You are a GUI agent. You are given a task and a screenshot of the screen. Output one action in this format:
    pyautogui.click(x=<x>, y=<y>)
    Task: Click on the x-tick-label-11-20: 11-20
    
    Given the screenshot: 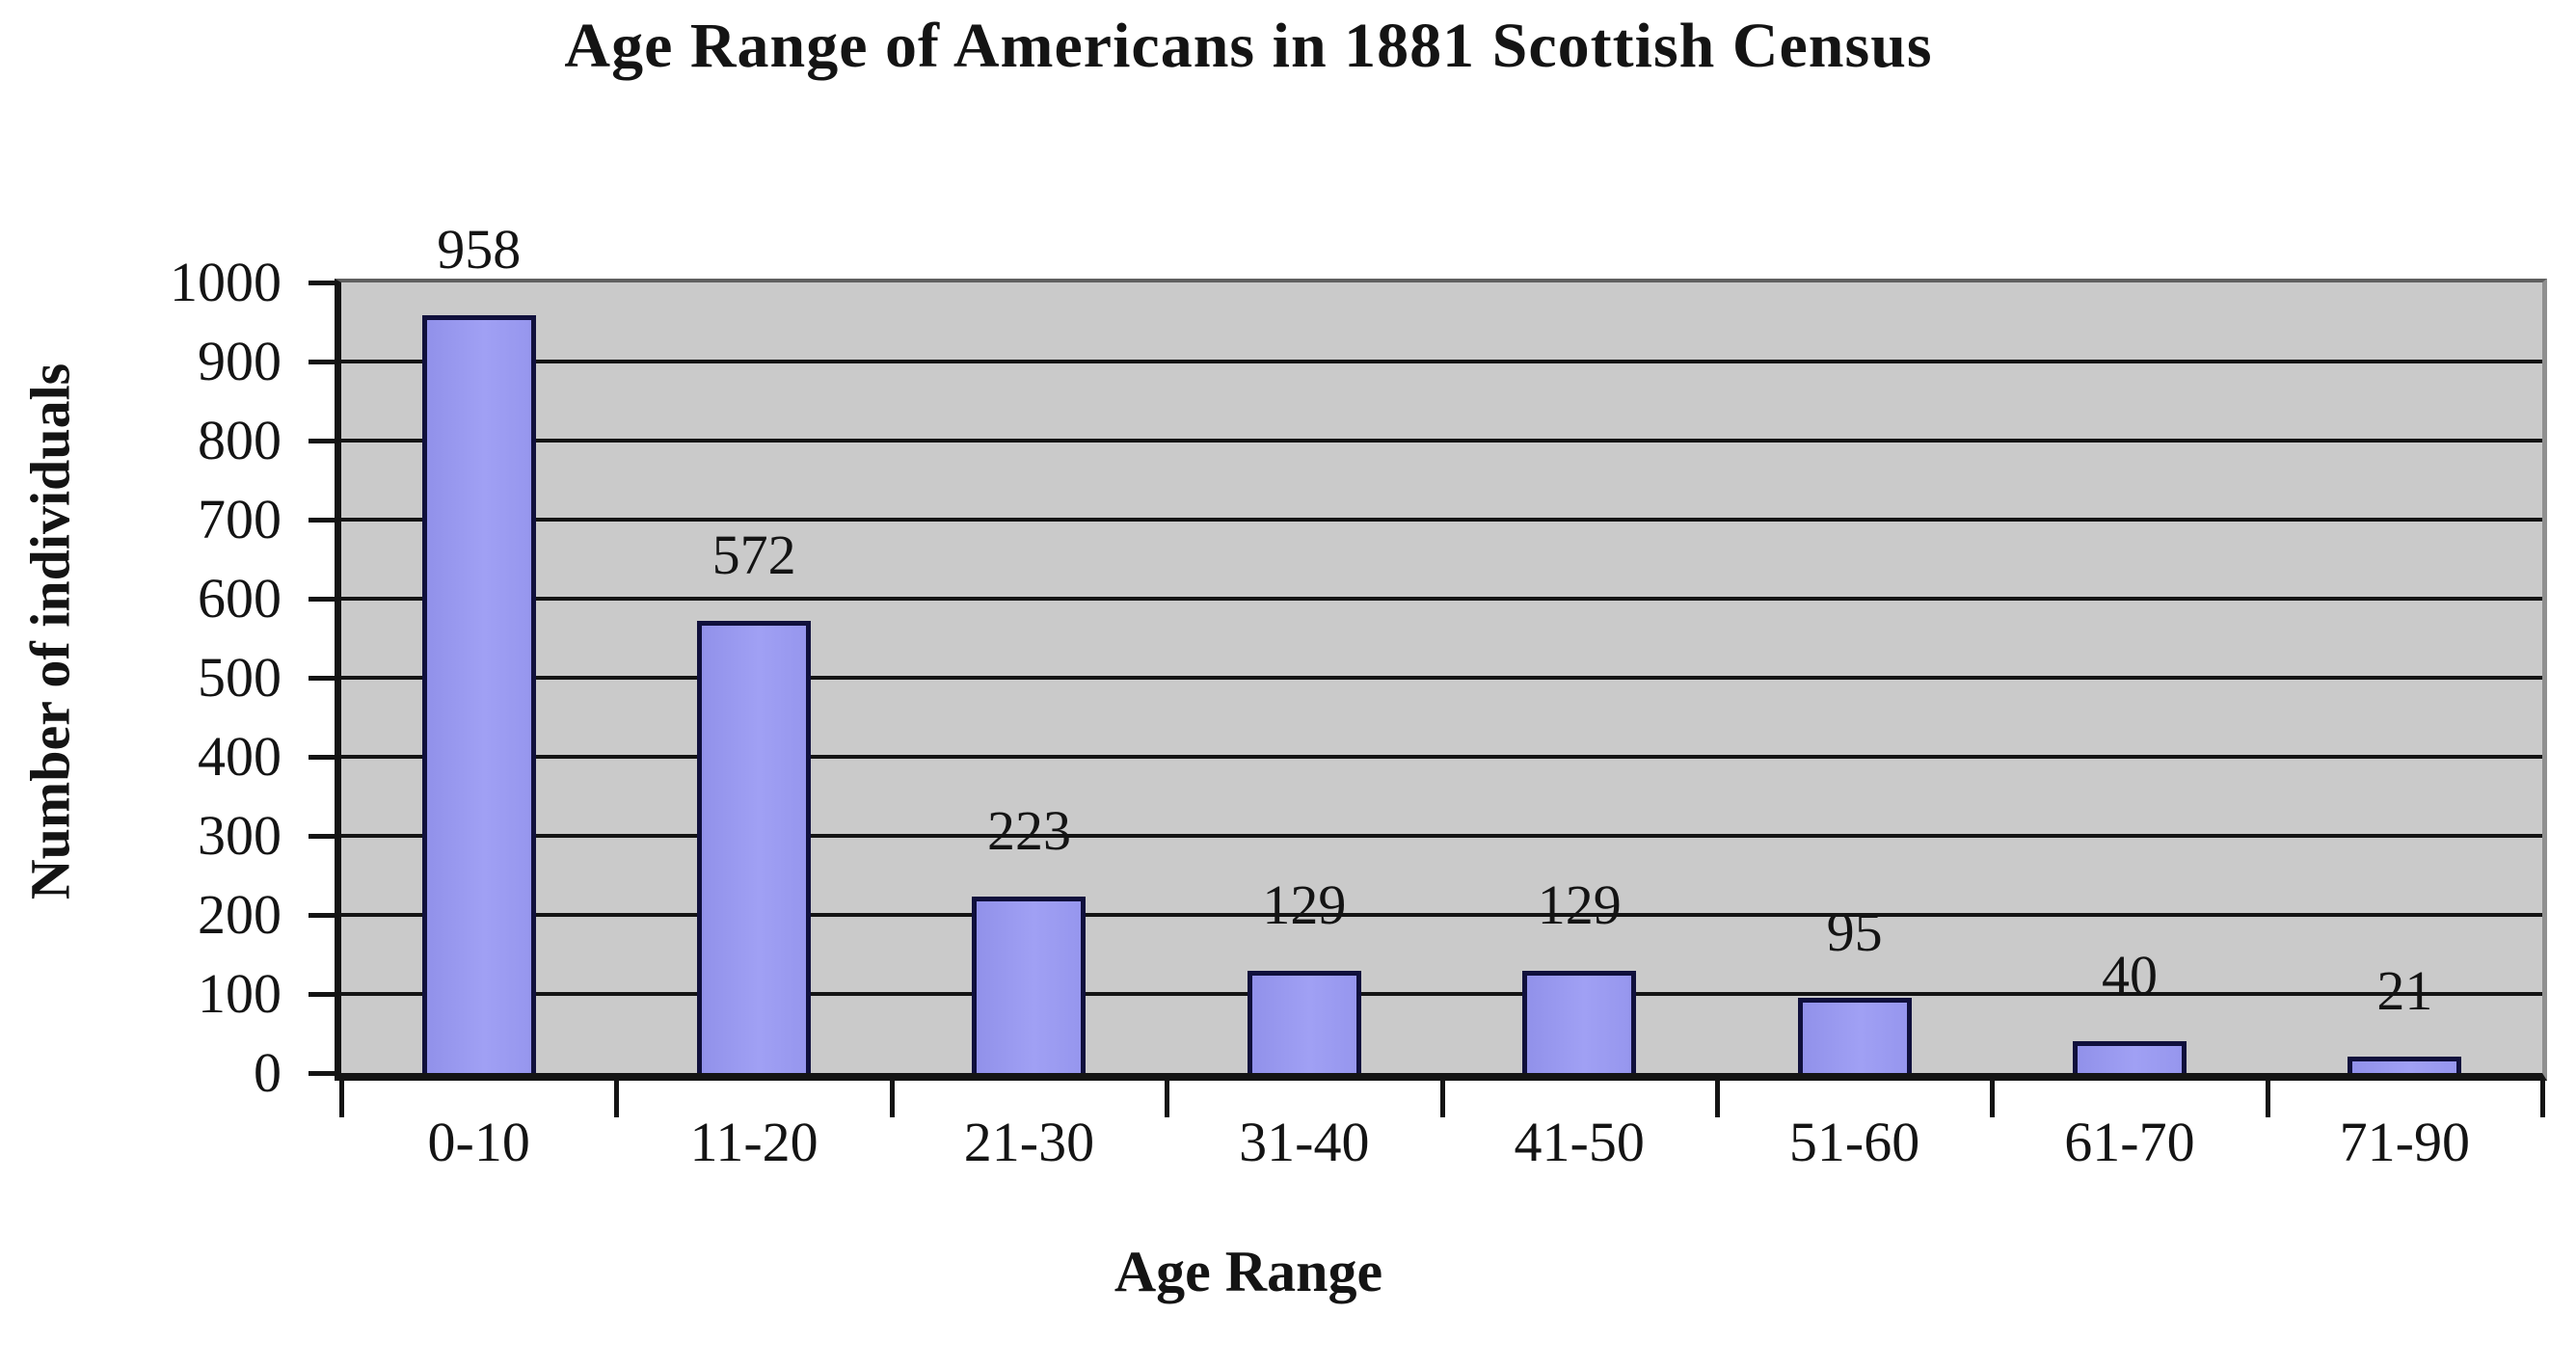 What is the action you would take?
    pyautogui.click(x=754, y=1142)
    